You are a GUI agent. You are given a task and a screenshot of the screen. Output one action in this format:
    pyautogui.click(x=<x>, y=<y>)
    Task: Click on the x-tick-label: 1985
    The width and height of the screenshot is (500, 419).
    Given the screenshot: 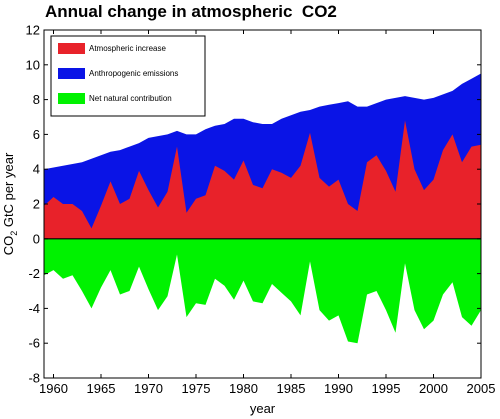 What is the action you would take?
    pyautogui.click(x=291, y=388)
    